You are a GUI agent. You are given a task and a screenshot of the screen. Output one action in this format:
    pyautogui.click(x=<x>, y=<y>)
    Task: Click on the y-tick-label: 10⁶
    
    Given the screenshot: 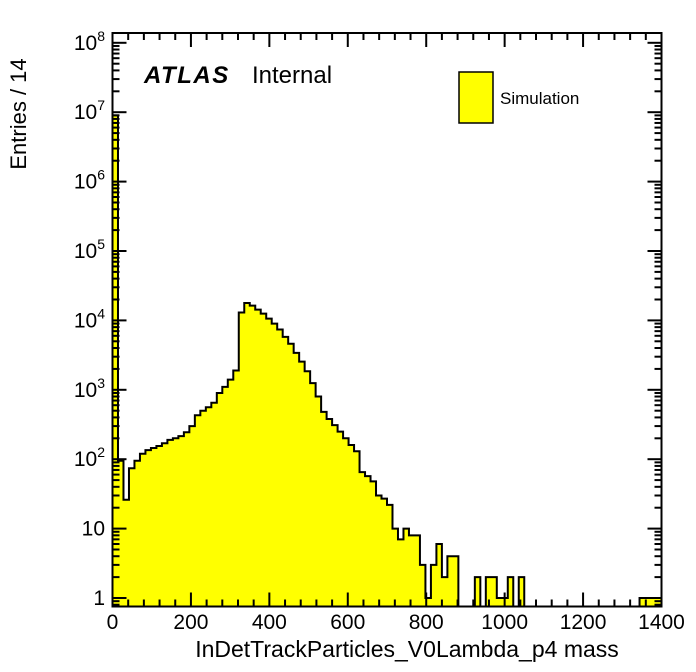 What is the action you would take?
    pyautogui.click(x=89, y=180)
    